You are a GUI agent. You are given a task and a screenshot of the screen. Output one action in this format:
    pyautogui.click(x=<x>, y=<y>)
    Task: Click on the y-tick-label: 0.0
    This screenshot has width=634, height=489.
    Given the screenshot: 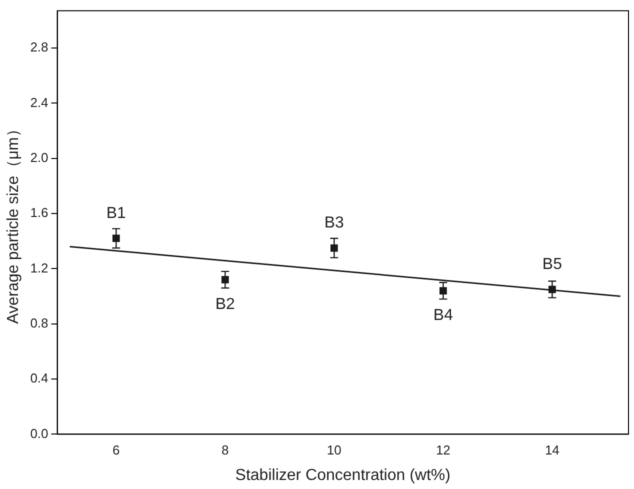 What is the action you would take?
    pyautogui.click(x=39, y=433)
    